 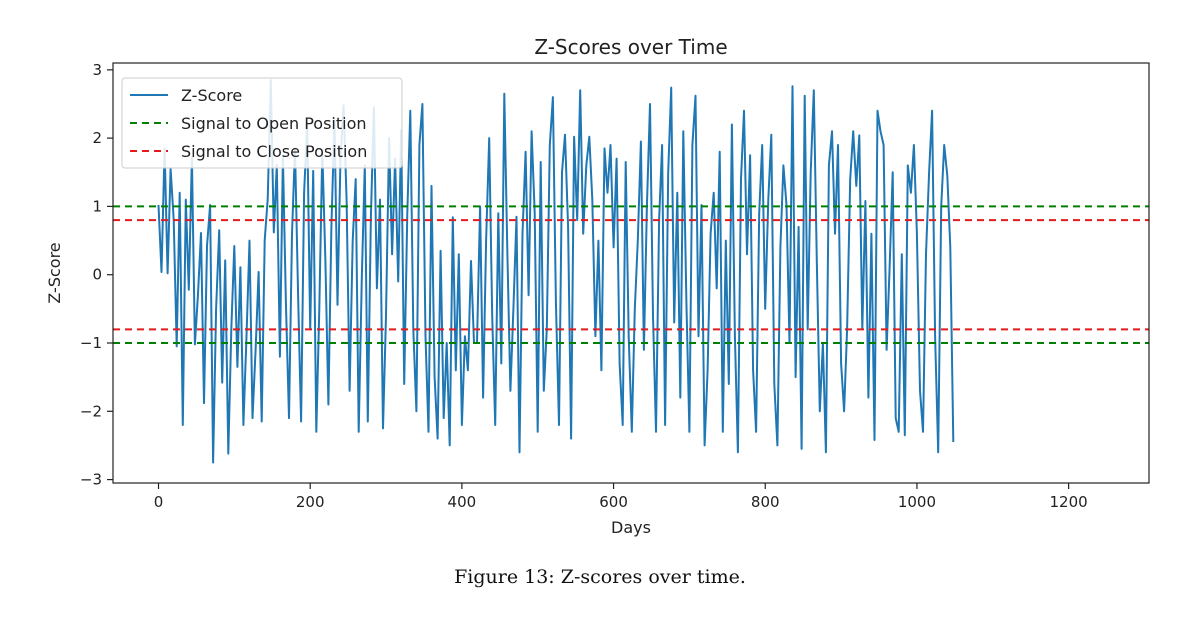 I want to click on y-tick-label: 0, so click(x=97, y=275).